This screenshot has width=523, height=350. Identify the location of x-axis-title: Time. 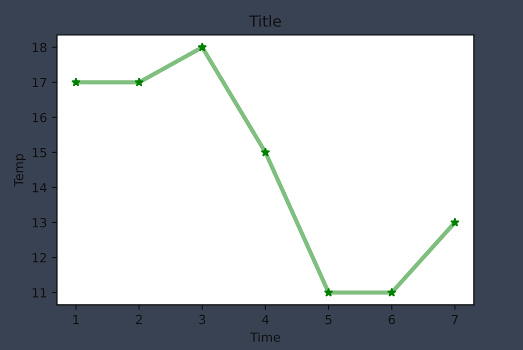
(265, 337).